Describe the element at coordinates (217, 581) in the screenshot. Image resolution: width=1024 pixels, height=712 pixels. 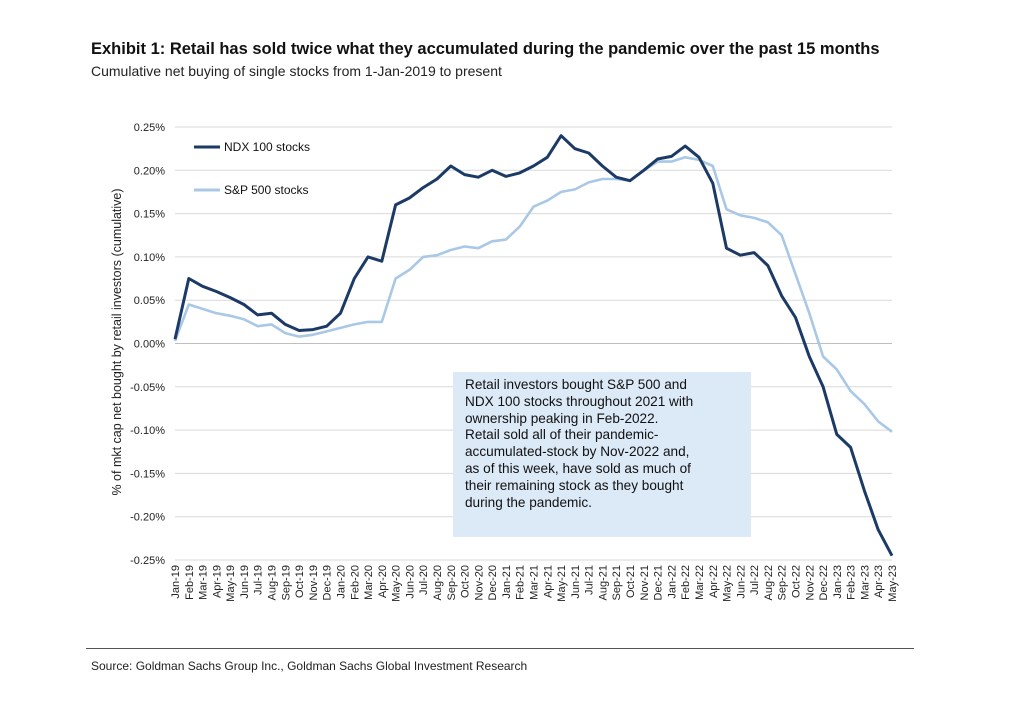
I see `x-tick-label: Apr-19` at that location.